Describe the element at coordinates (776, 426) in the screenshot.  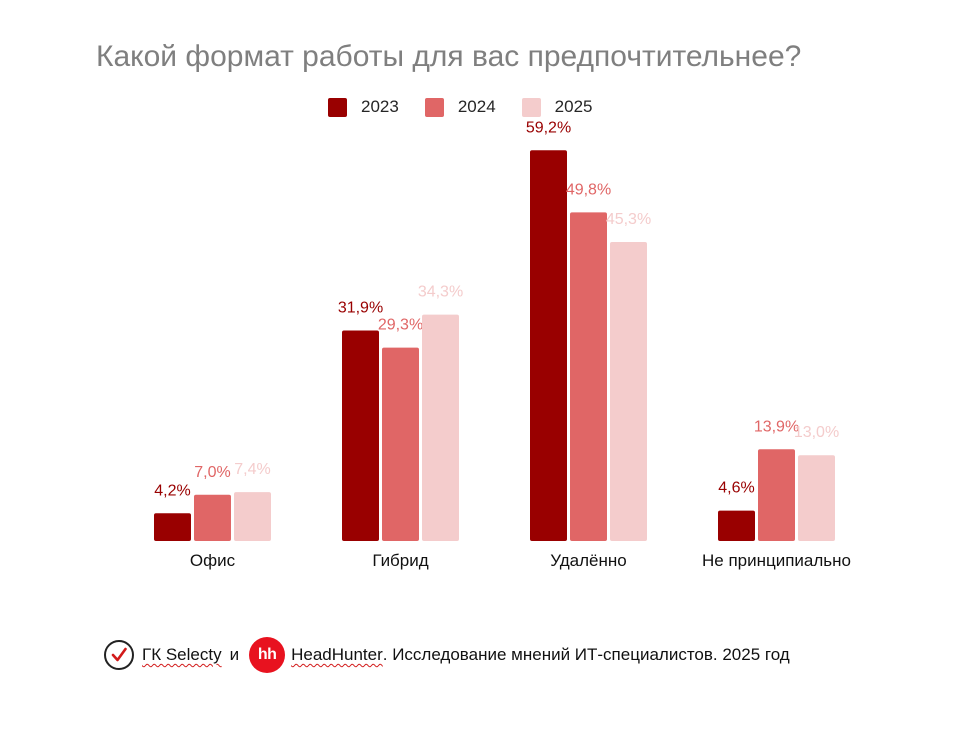
I see `data-label-2024-3: 13,9%` at that location.